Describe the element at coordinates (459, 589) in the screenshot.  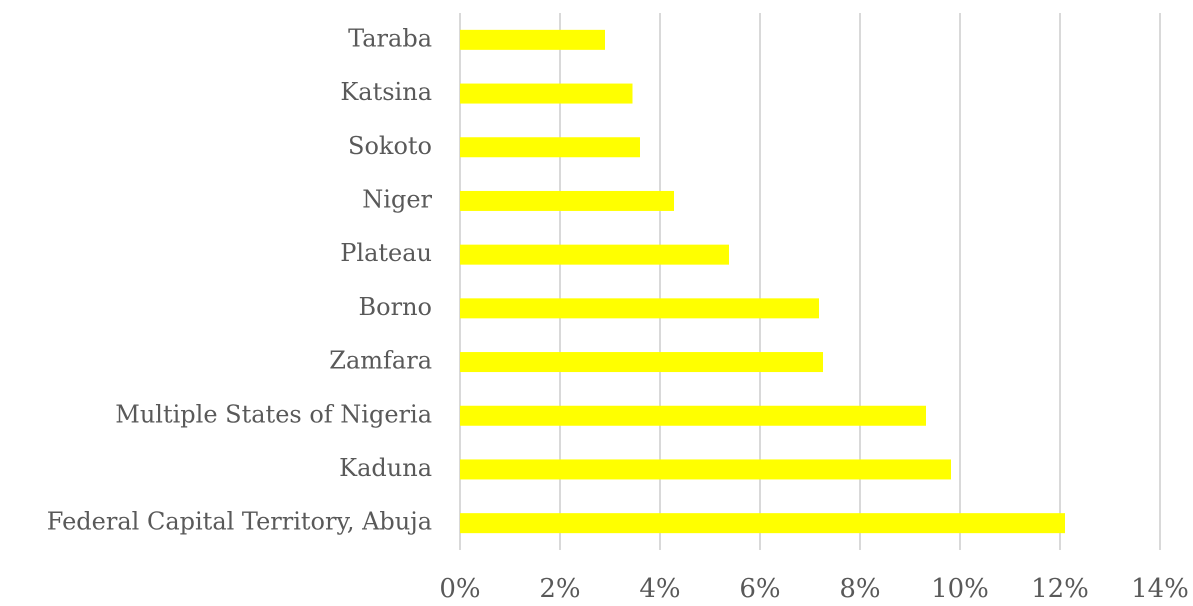
I see `x-tick-label: 0%` at that location.